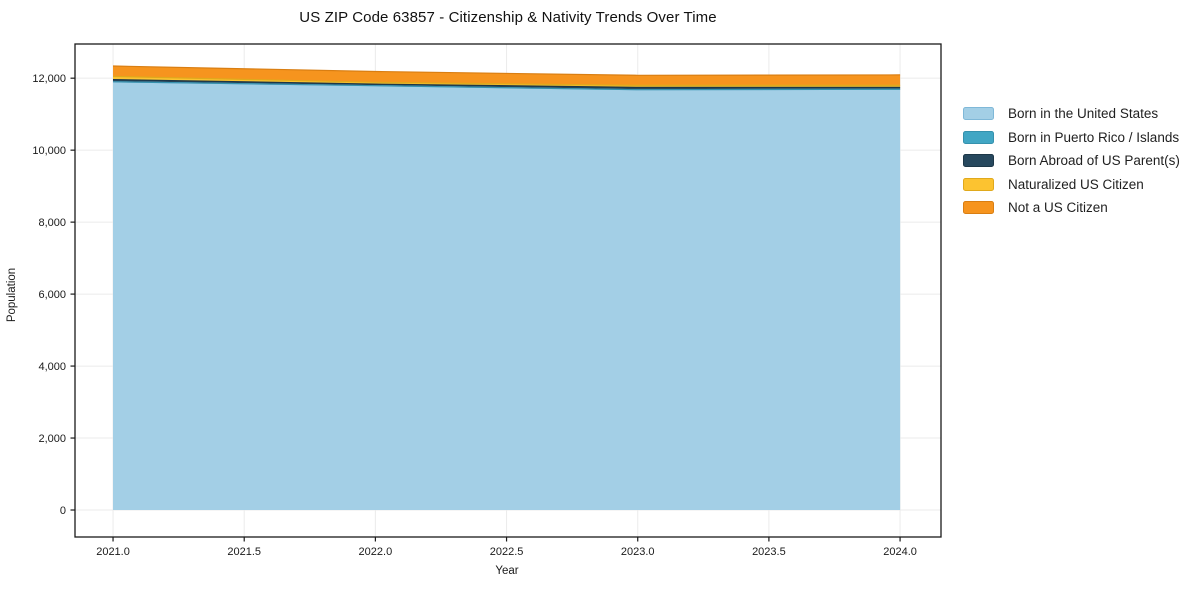 Image resolution: width=1189 pixels, height=590 pixels. Describe the element at coordinates (52, 439) in the screenshot. I see `y-tick-label: 2,000` at that location.